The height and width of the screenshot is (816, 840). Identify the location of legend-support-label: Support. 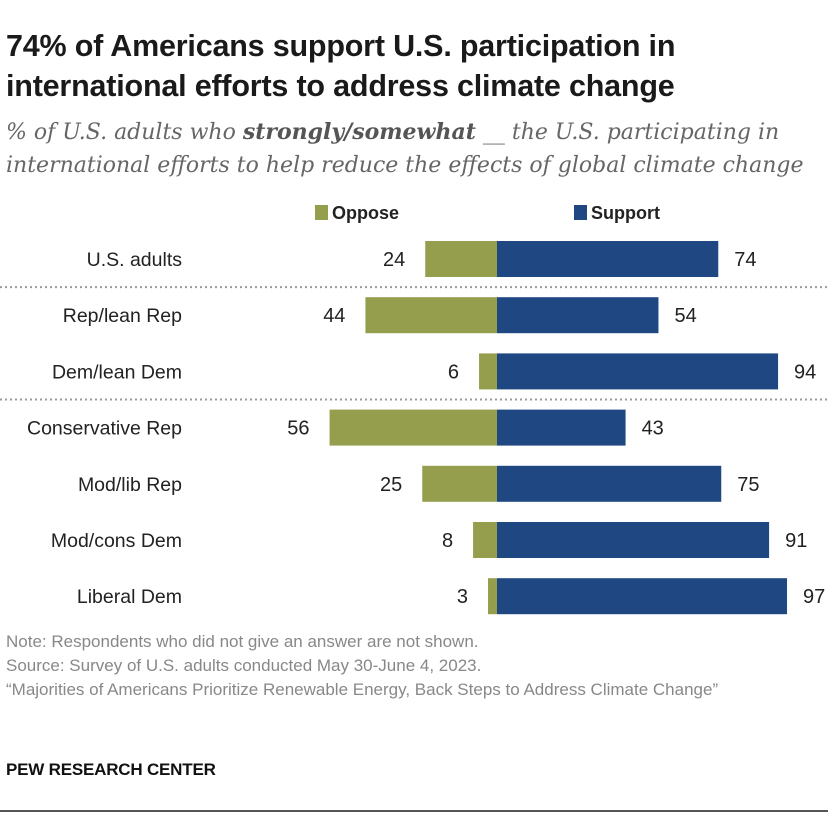
(625, 213).